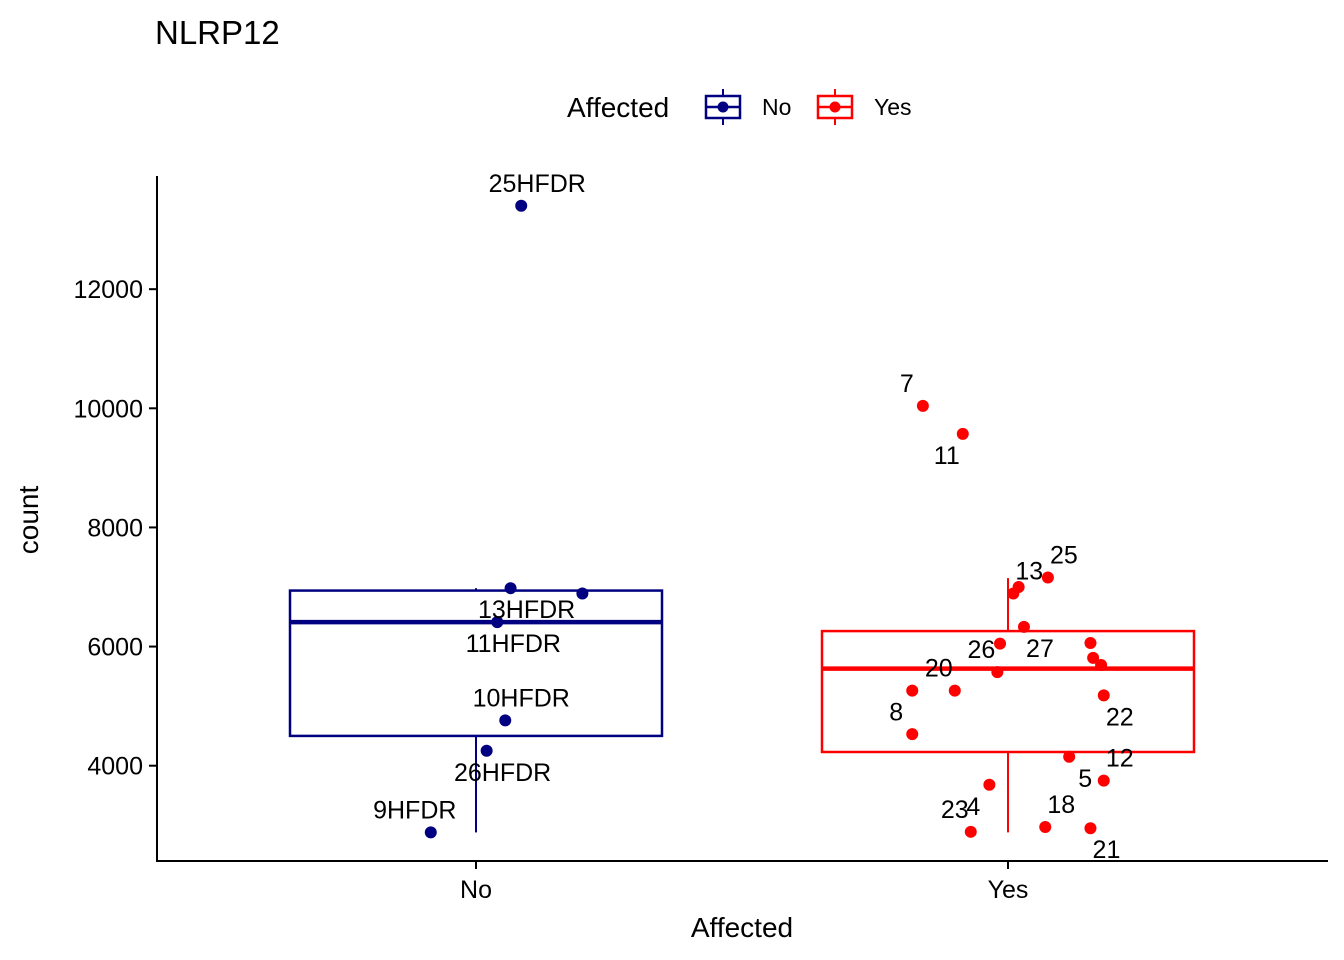  I want to click on legend-title: Affected, so click(618, 107).